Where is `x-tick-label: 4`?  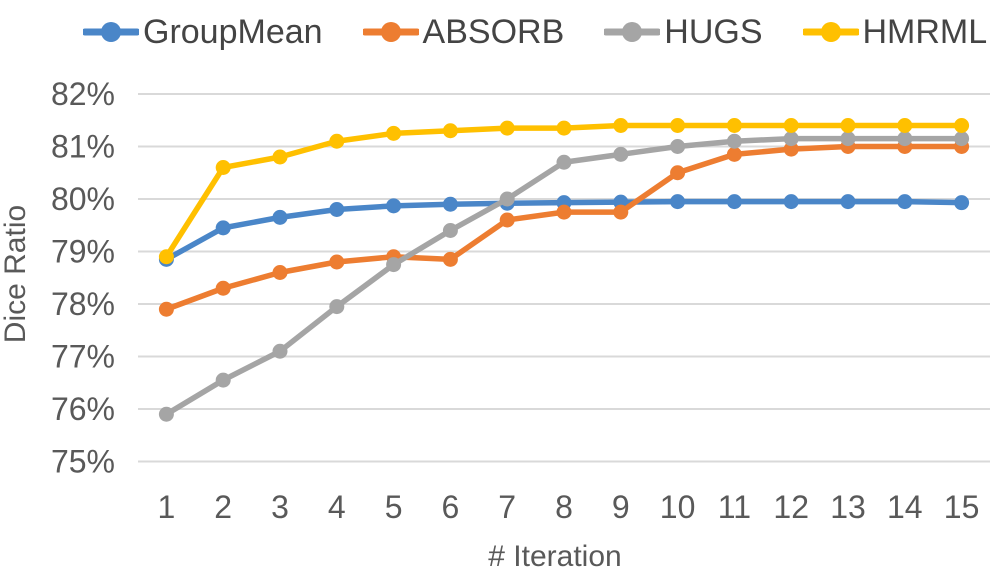
x-tick-label: 4 is located at coordinates (337, 507).